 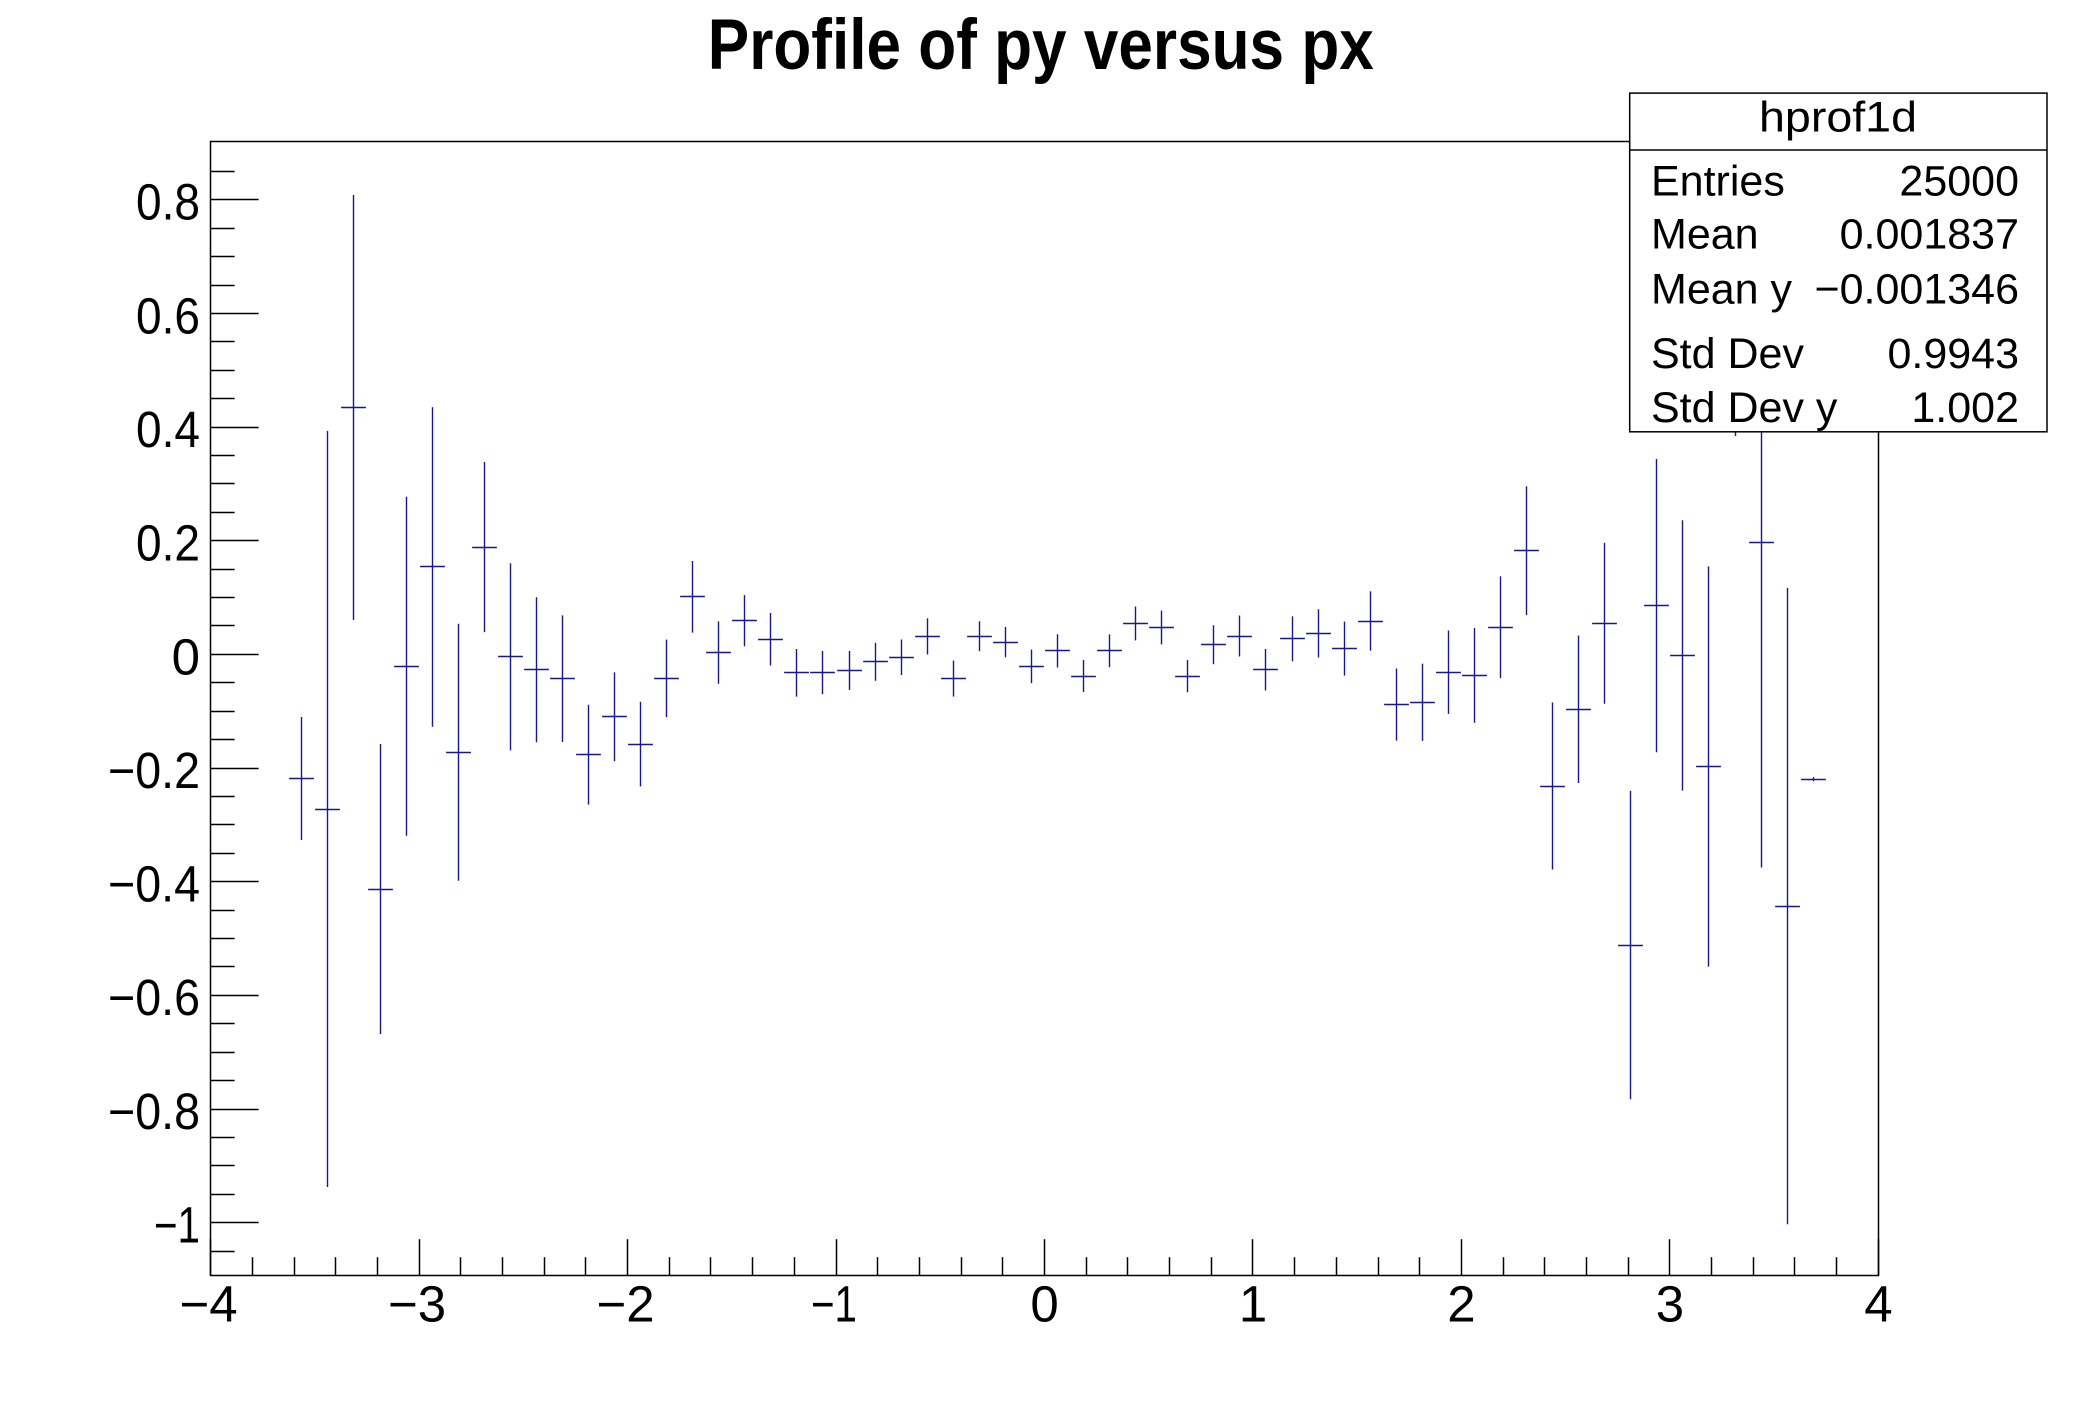 What do you see at coordinates (209, 1304) in the screenshot?
I see `svg-text: −4` at bounding box center [209, 1304].